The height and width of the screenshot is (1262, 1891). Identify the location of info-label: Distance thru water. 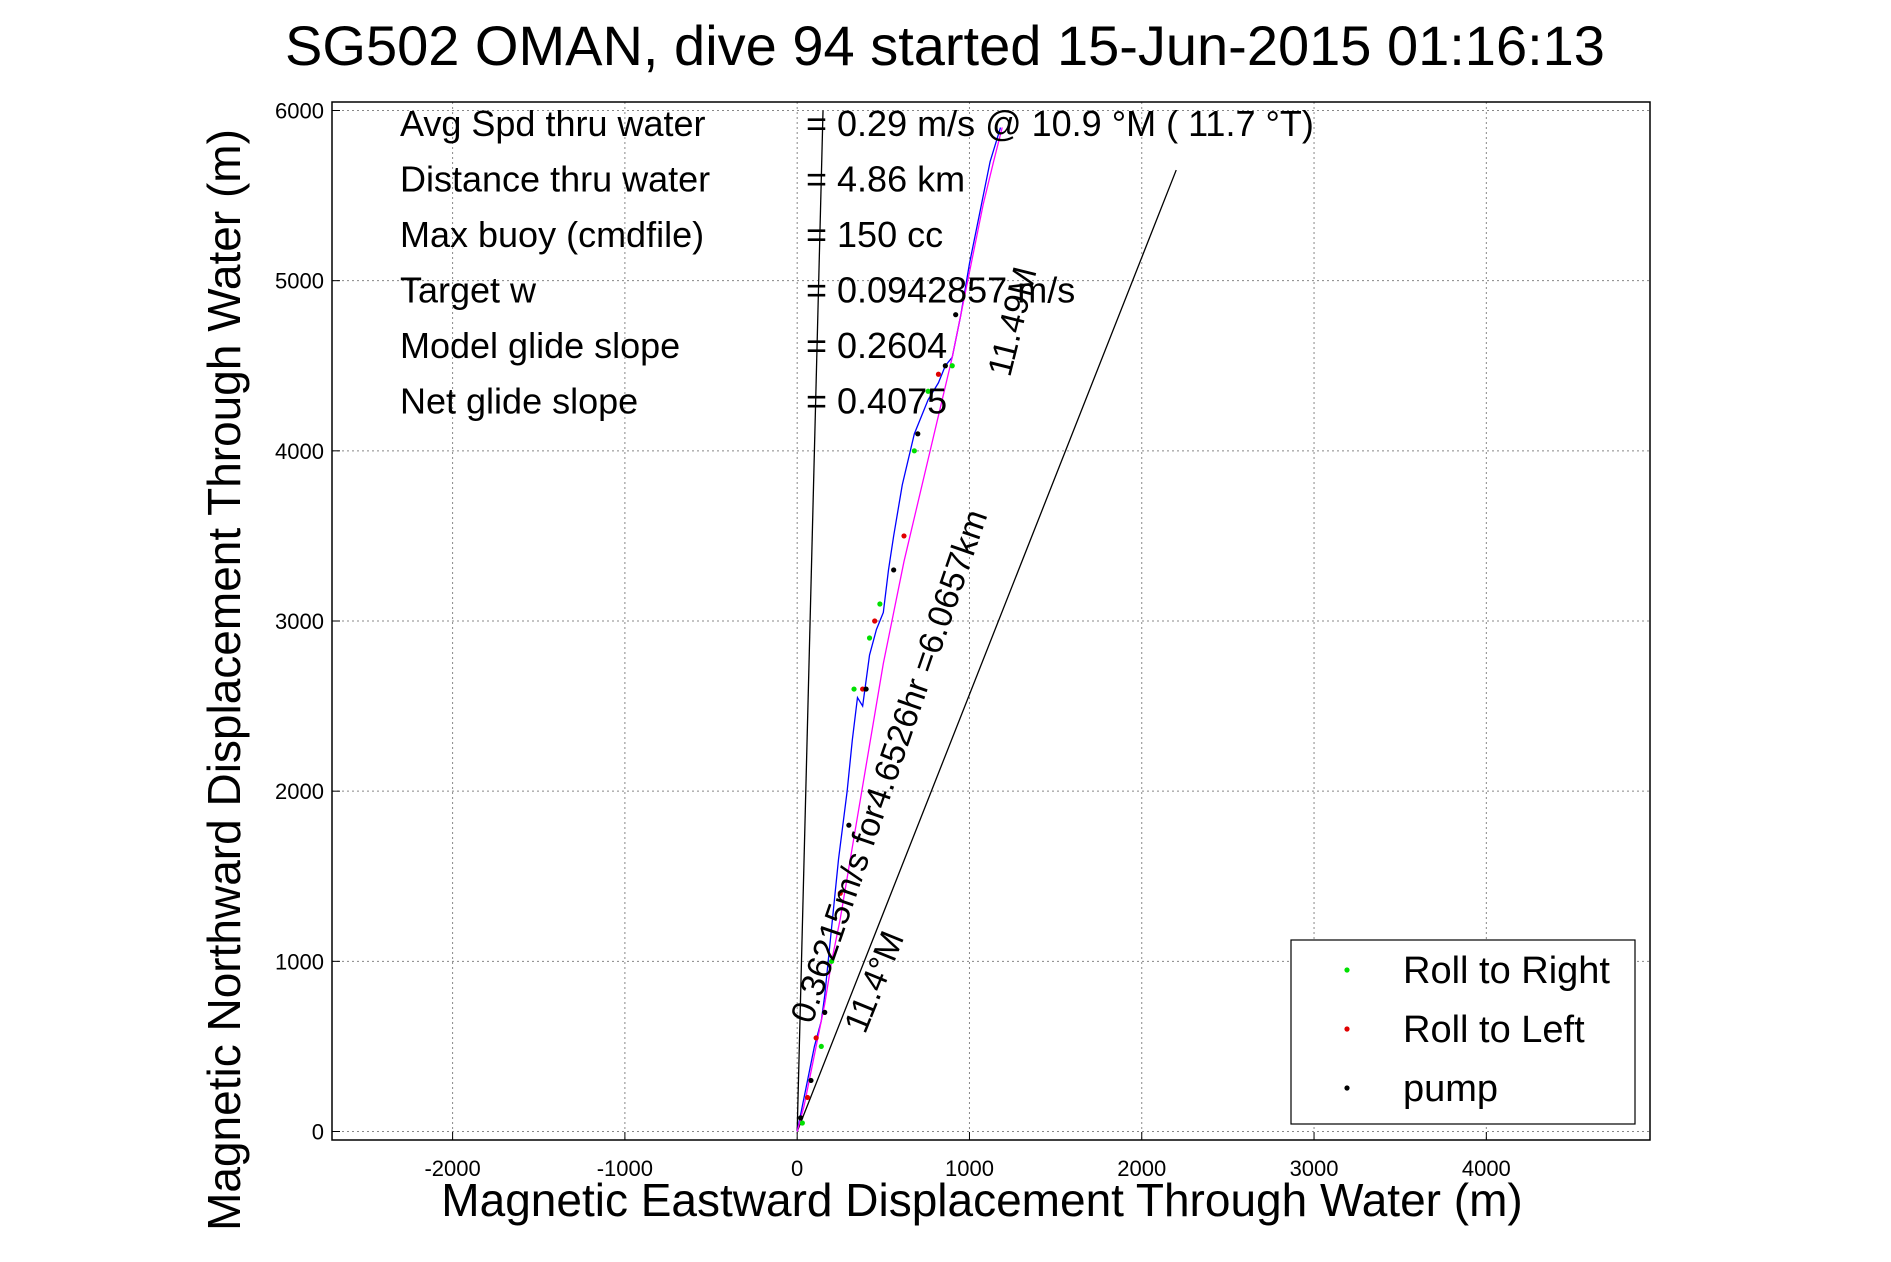
(555, 179).